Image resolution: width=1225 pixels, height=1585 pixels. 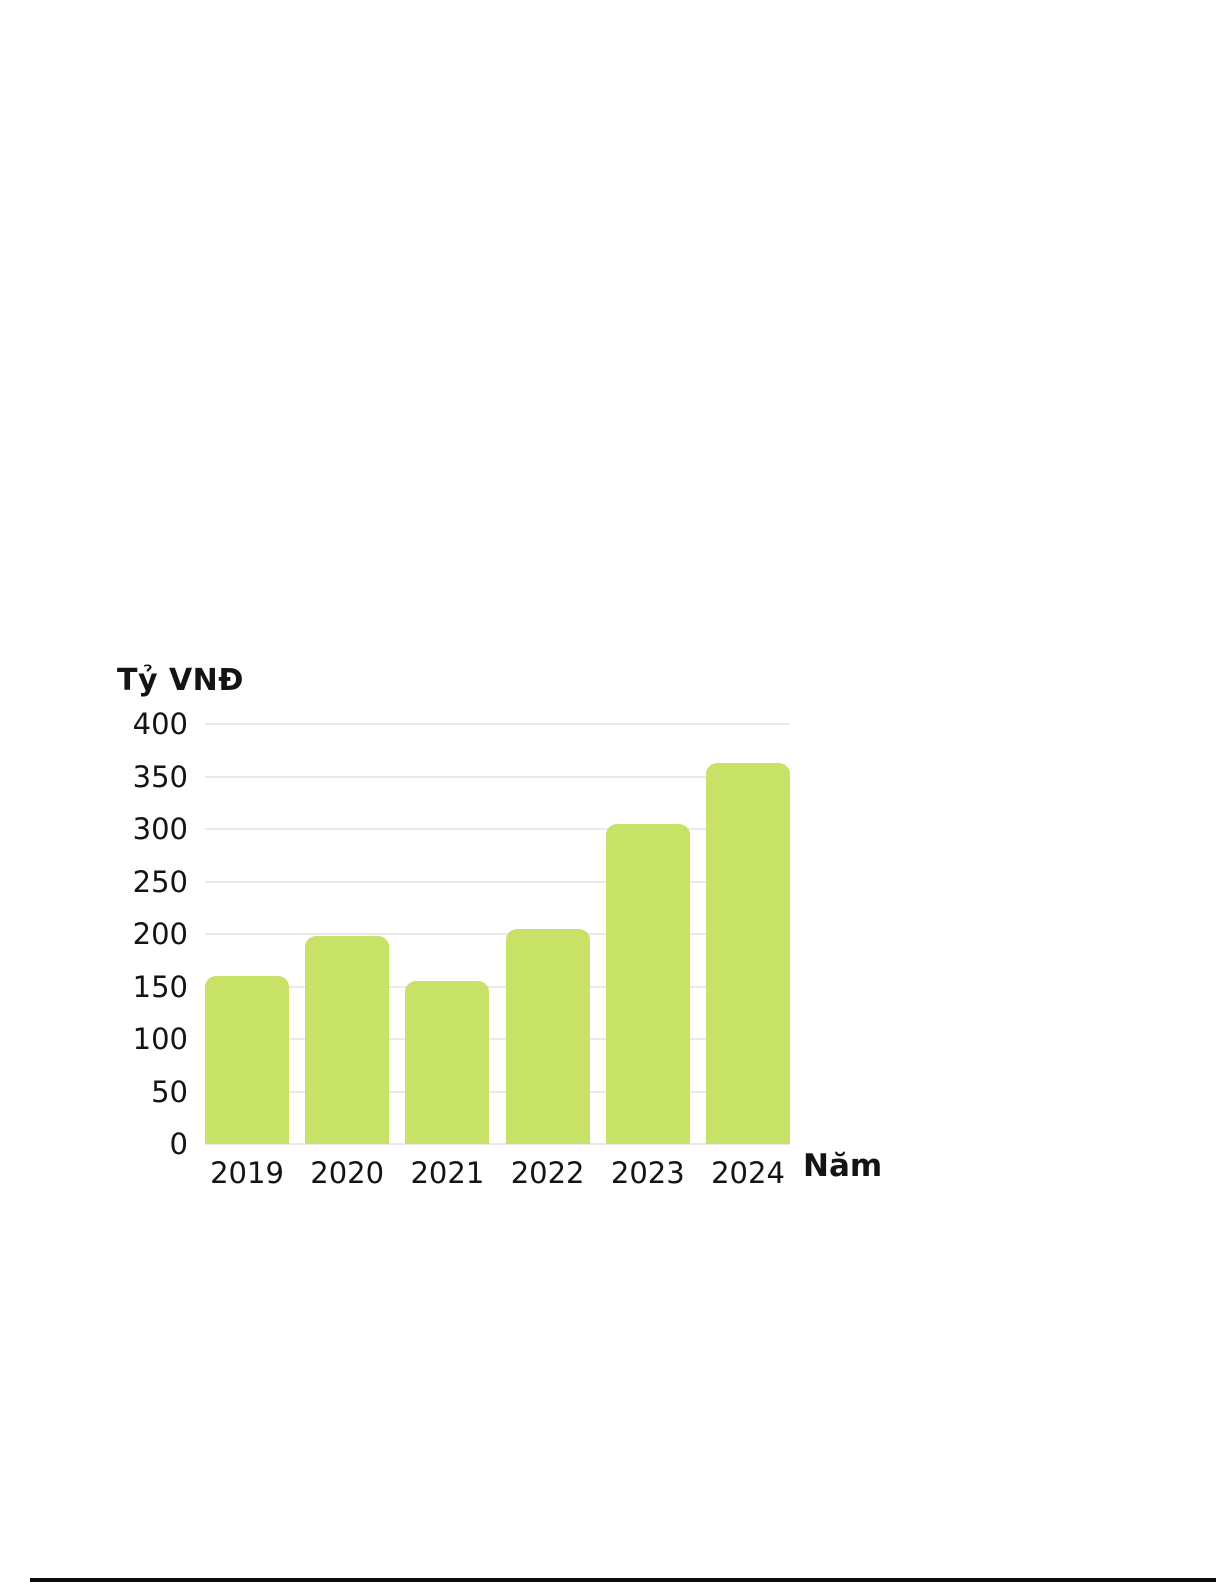 What do you see at coordinates (347, 1173) in the screenshot?
I see `x-tick-label-2020: 2020` at bounding box center [347, 1173].